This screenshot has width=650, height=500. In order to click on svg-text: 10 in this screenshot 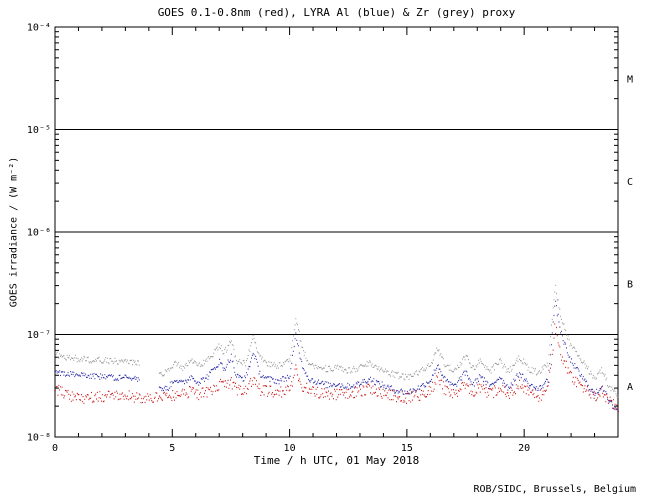, I will do `click(290, 448)`.